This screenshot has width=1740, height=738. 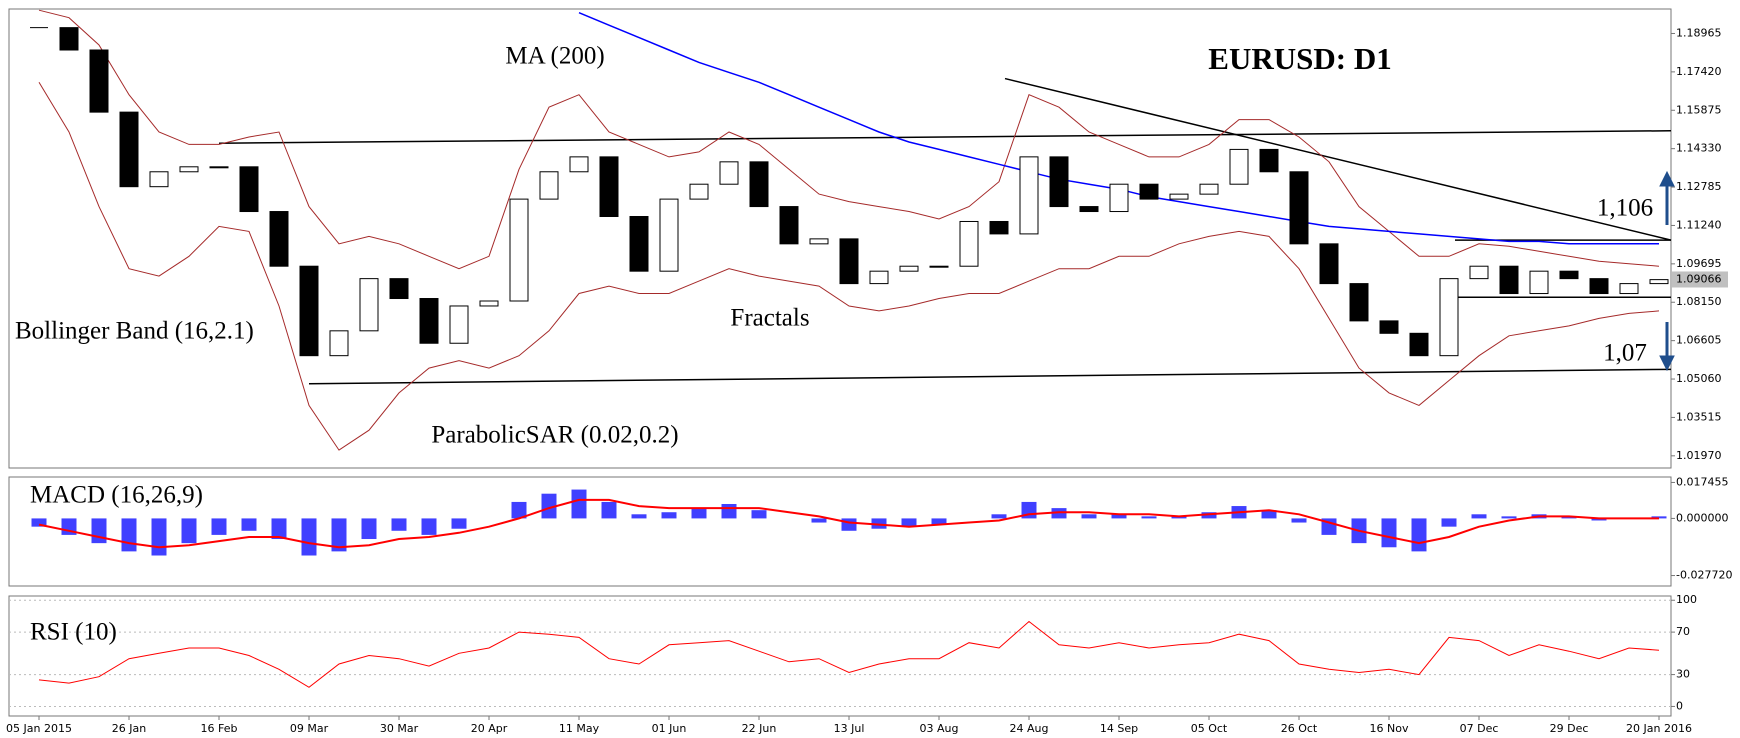 I want to click on x-tick-label: 14 Sep, so click(x=1119, y=728).